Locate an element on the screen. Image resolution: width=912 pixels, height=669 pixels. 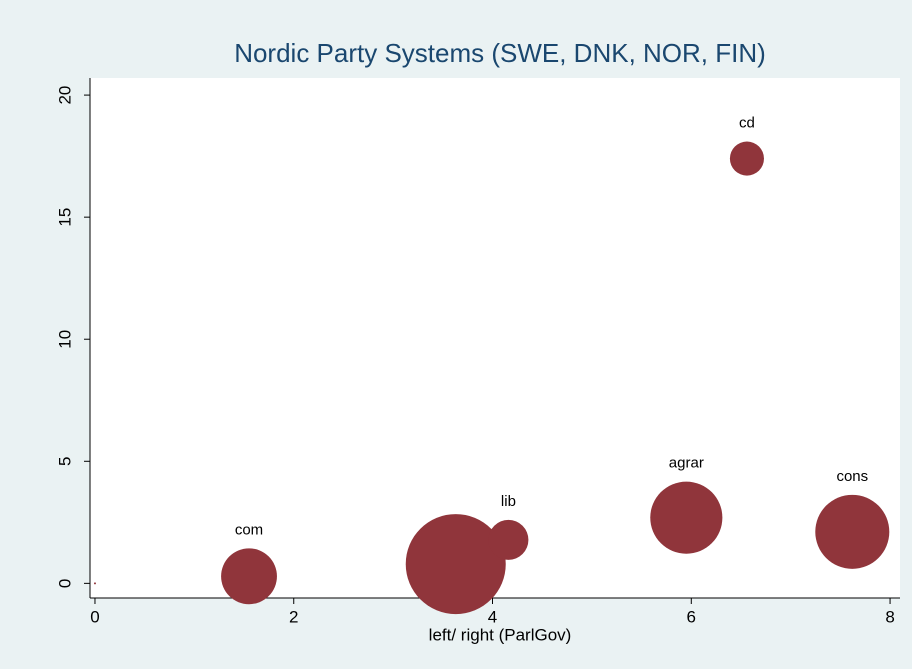
x-tick-label: 6 is located at coordinates (691, 616).